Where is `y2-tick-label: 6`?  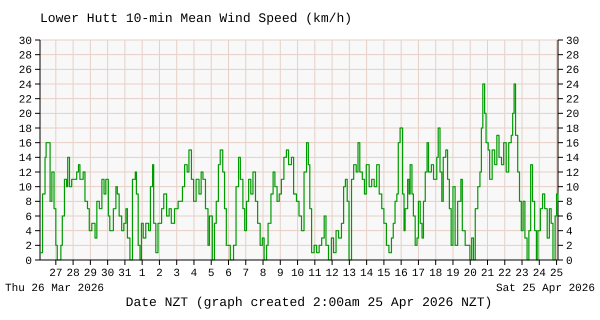 y2-tick-label: 6 is located at coordinates (569, 218).